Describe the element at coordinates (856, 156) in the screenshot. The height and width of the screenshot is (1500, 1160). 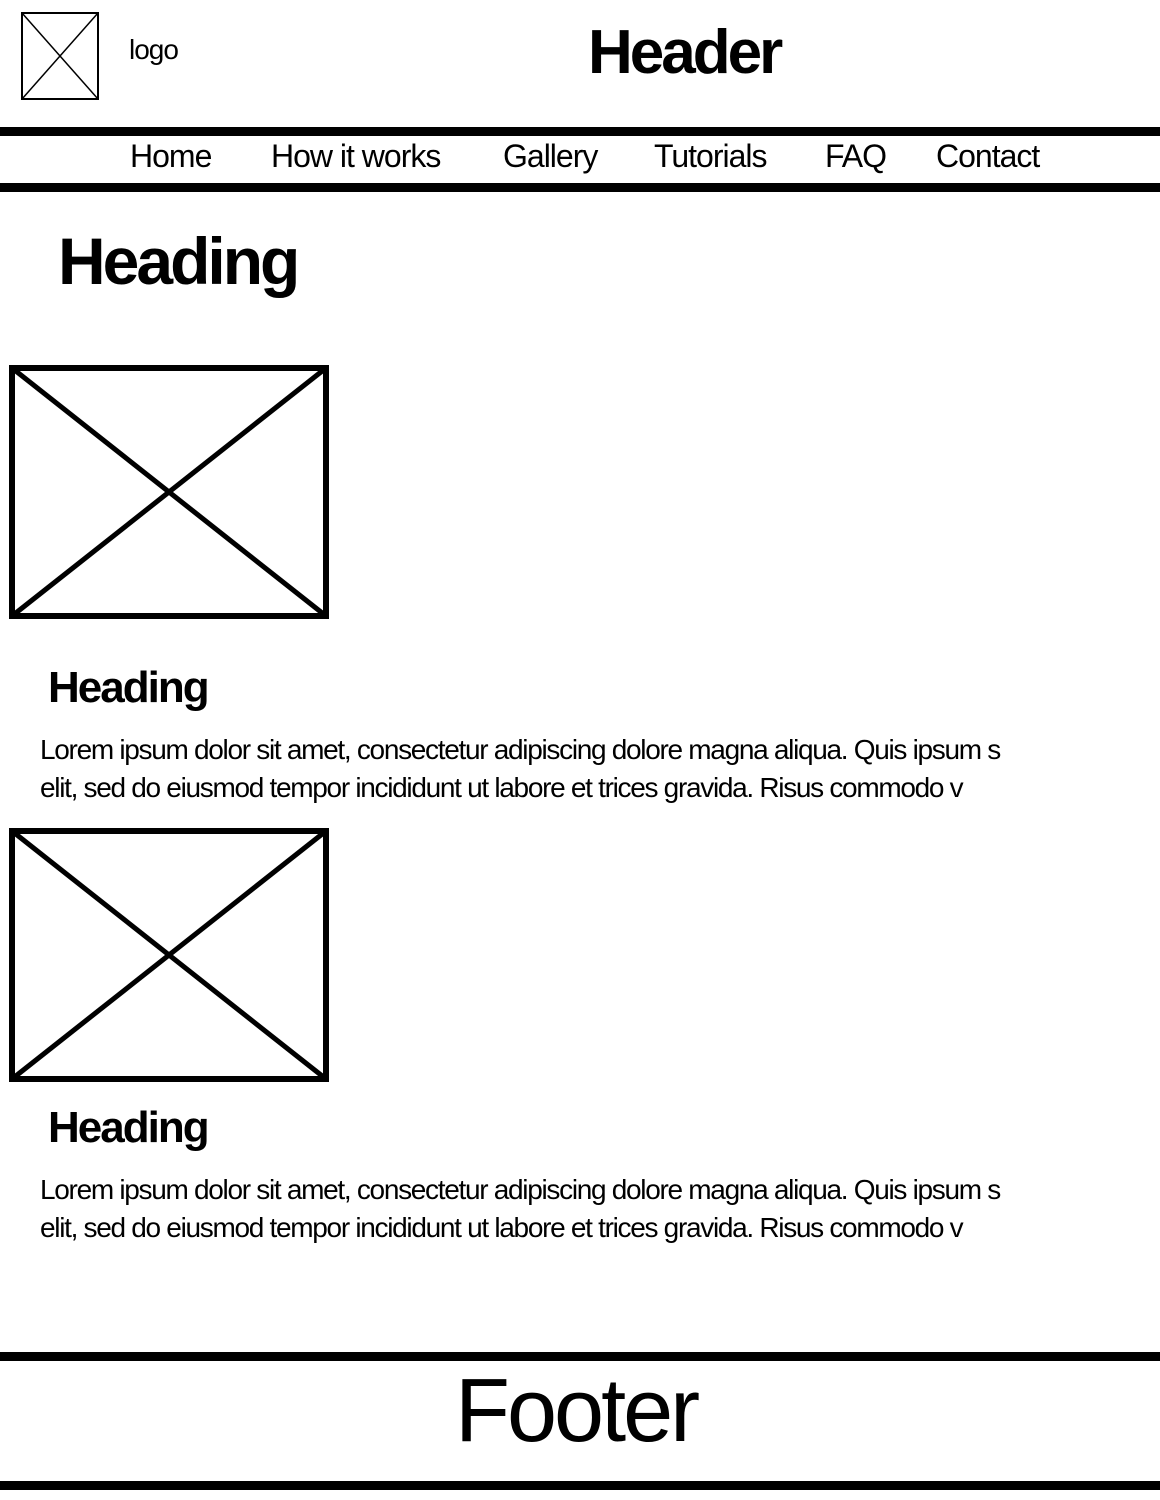
I see `nav-item-faq: FAQ` at that location.